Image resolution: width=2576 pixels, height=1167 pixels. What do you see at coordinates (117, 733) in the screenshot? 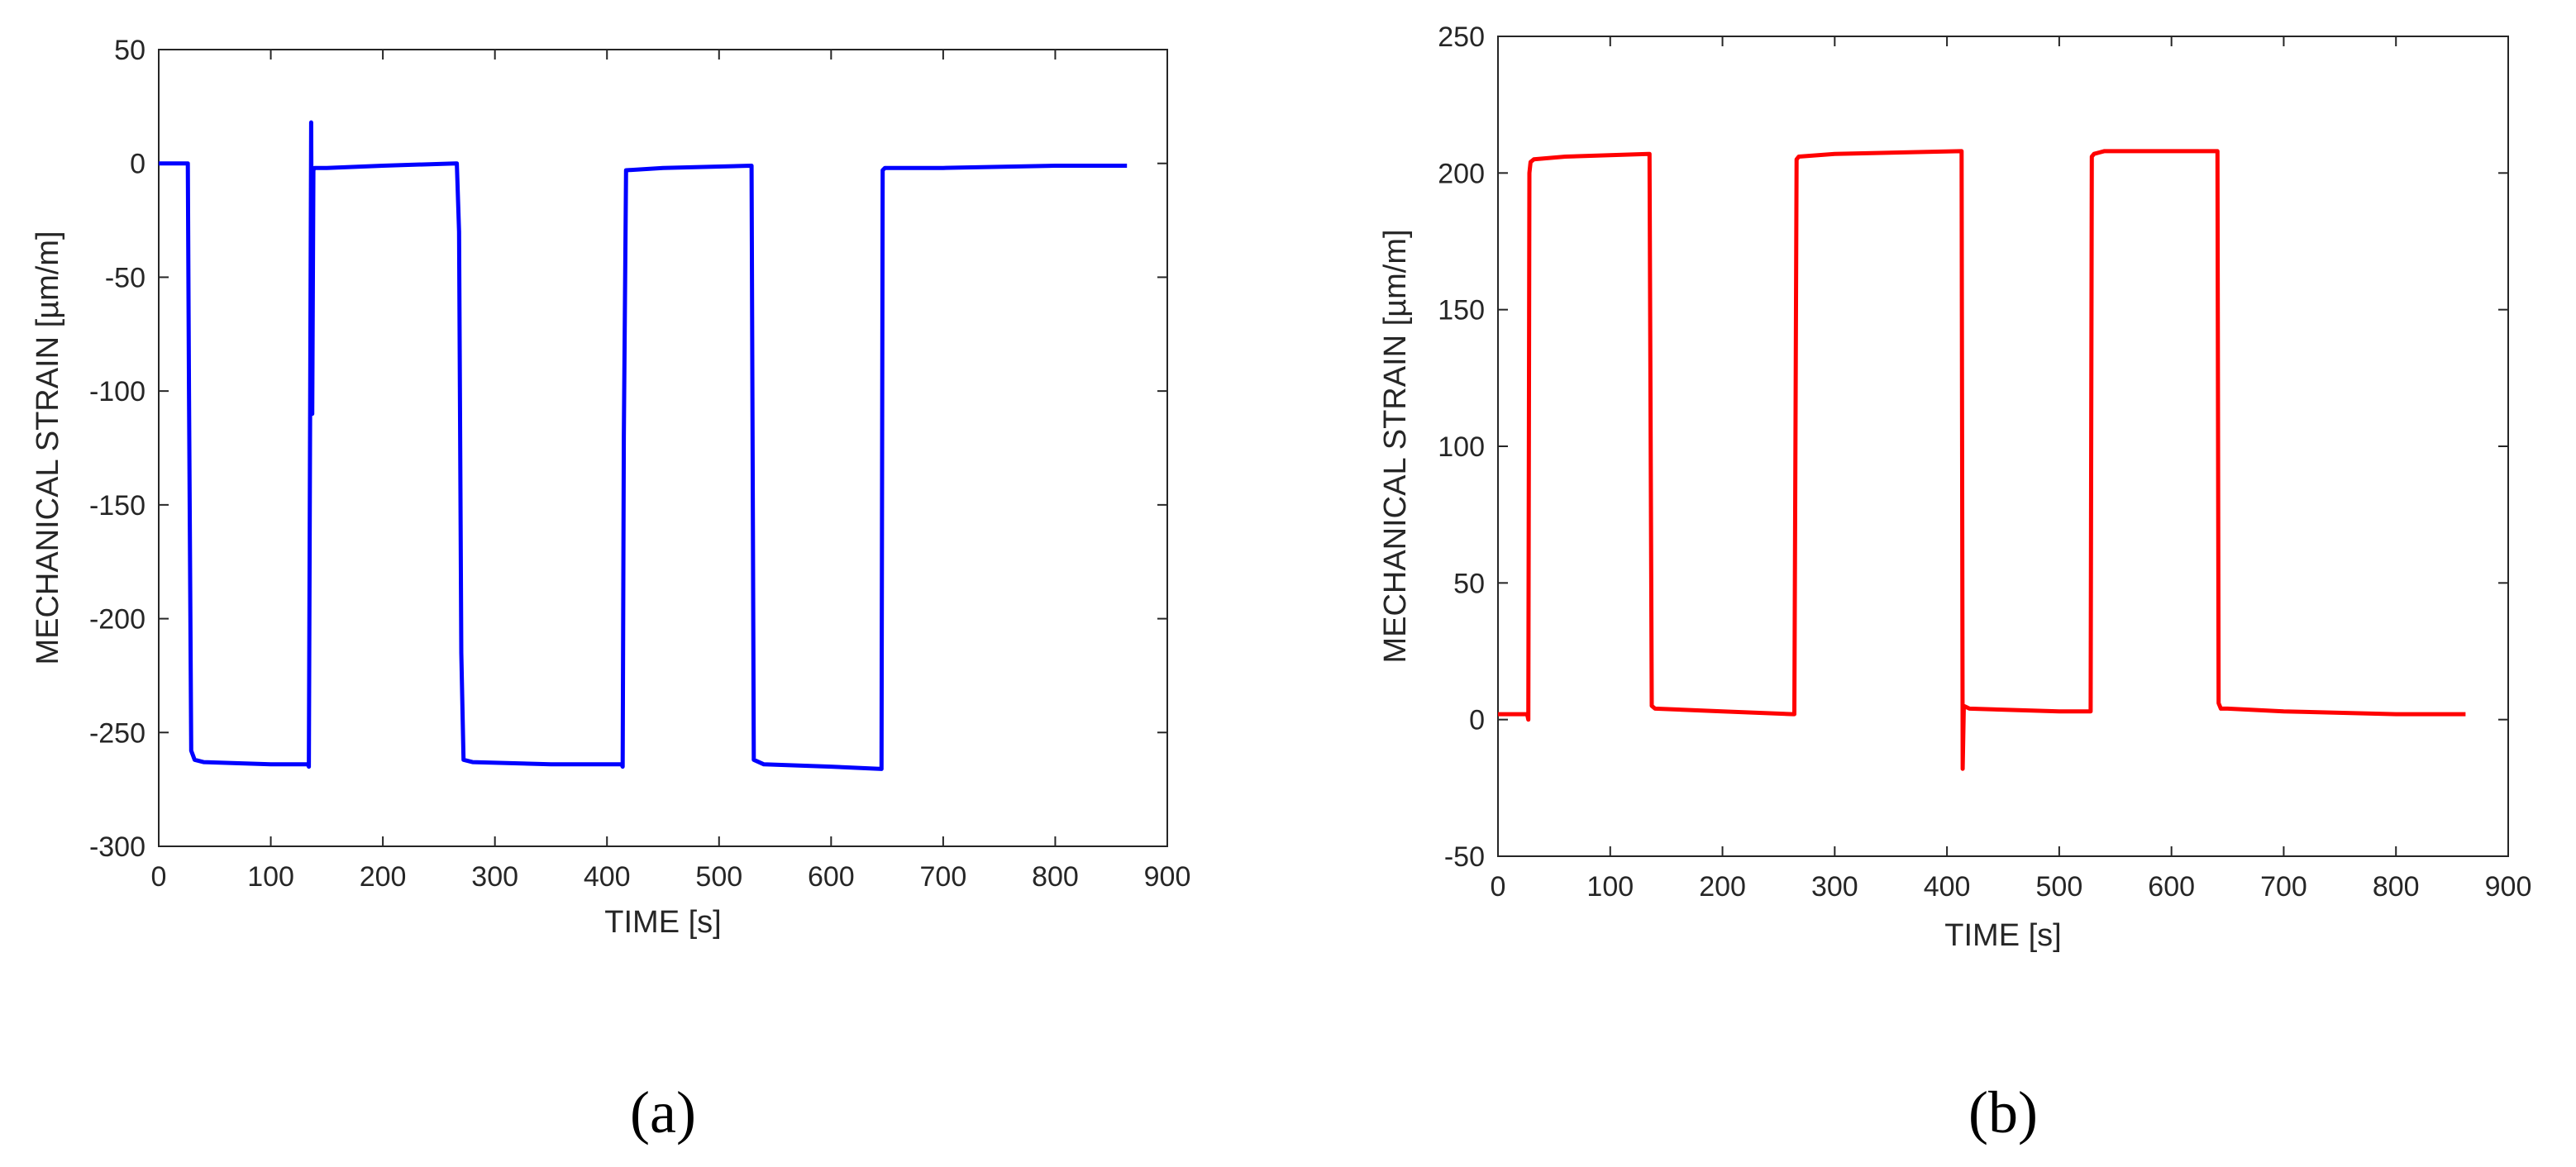
I see `y-tick-label: -250` at bounding box center [117, 733].